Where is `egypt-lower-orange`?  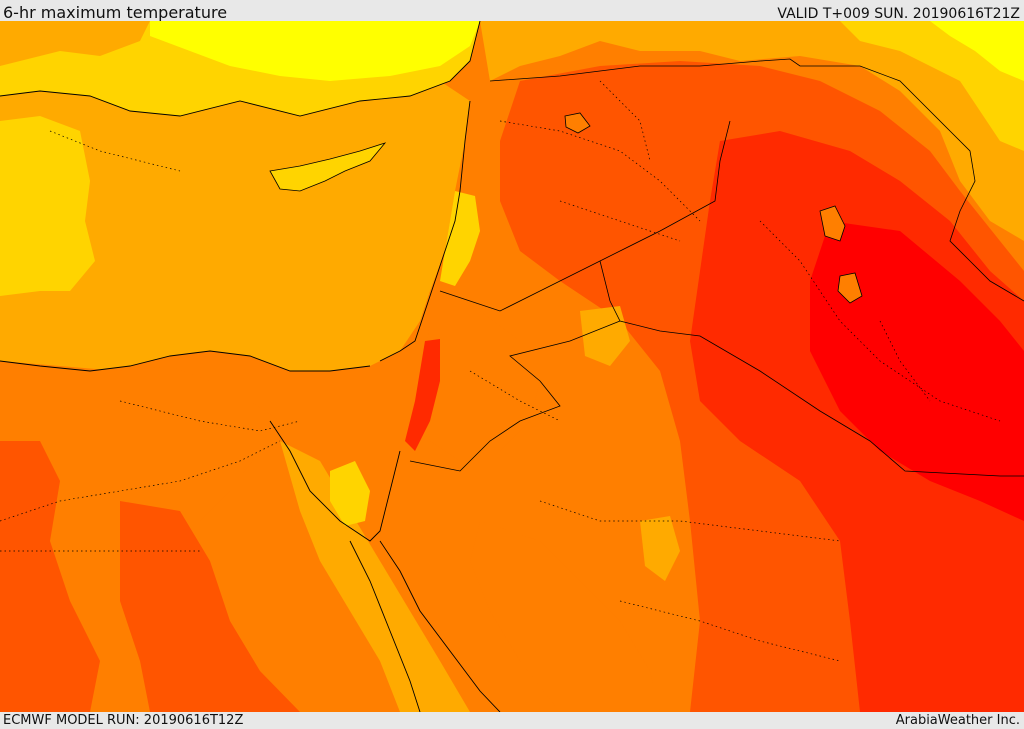
egypt-lower-orange is located at coordinates (140, 451).